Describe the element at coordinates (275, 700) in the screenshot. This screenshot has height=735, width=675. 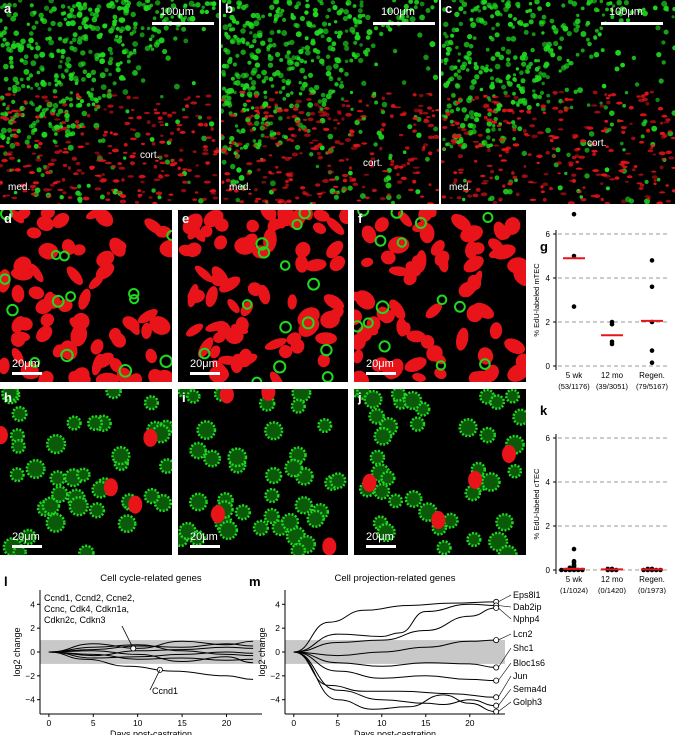
I see `y-tick-label: −4` at that location.